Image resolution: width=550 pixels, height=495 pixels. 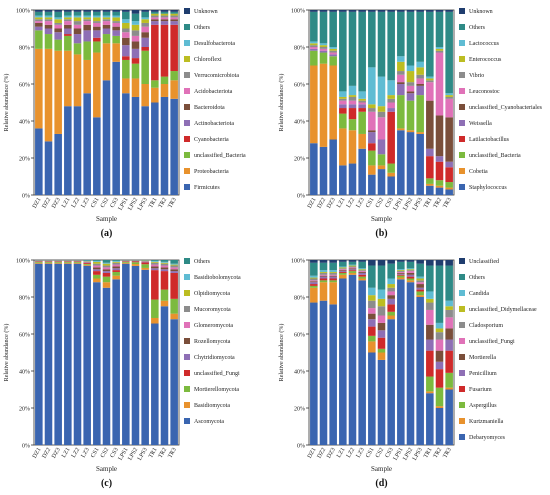 I want to click on bar-b-TR1-Leuconostoc, so click(x=430, y=91).